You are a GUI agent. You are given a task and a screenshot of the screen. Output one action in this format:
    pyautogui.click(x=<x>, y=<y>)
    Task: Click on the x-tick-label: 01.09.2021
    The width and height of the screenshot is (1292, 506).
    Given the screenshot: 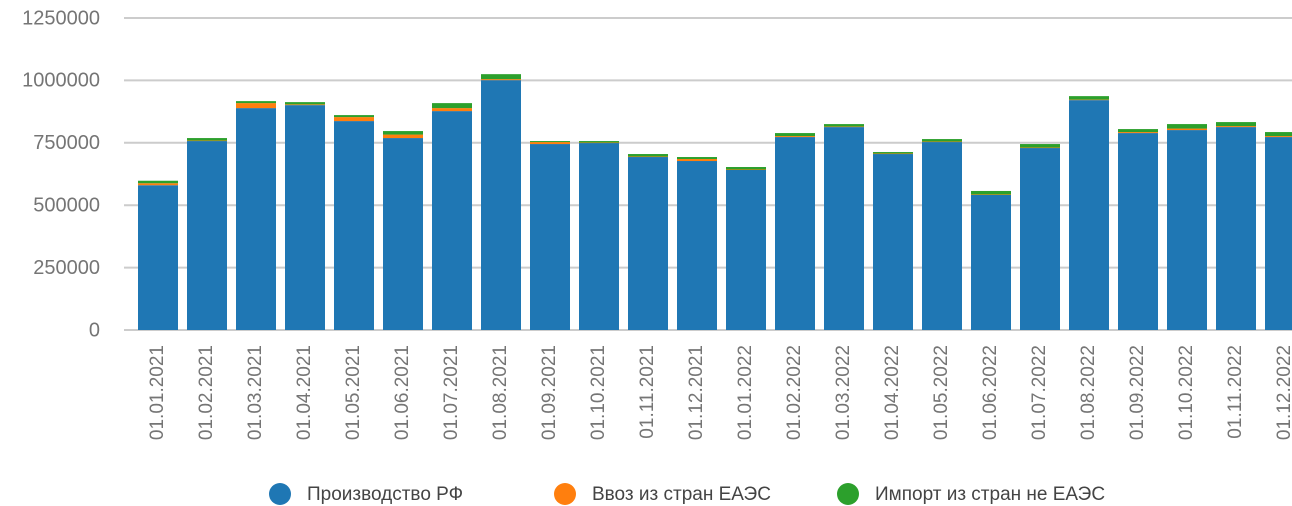 What is the action you would take?
    pyautogui.click(x=549, y=392)
    